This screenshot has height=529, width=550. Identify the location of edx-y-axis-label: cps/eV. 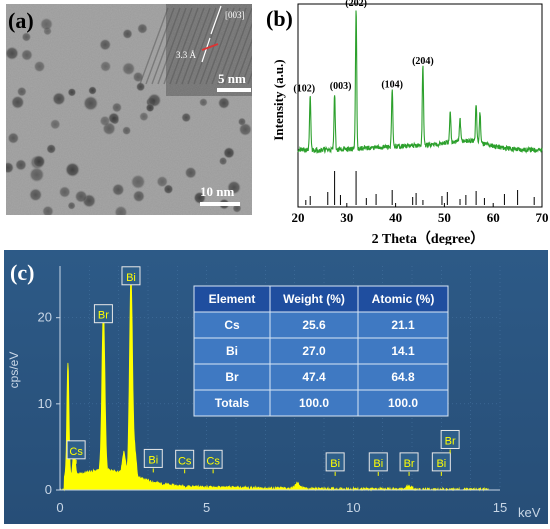
(14, 370).